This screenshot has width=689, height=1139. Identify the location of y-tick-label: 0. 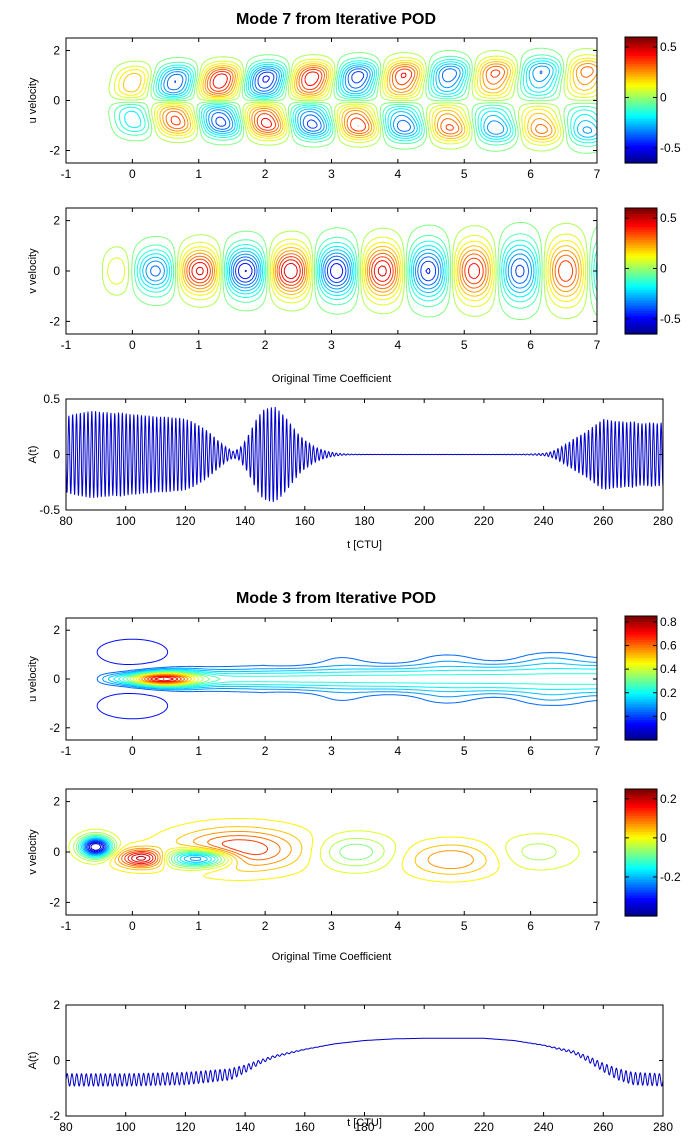
(56, 852).